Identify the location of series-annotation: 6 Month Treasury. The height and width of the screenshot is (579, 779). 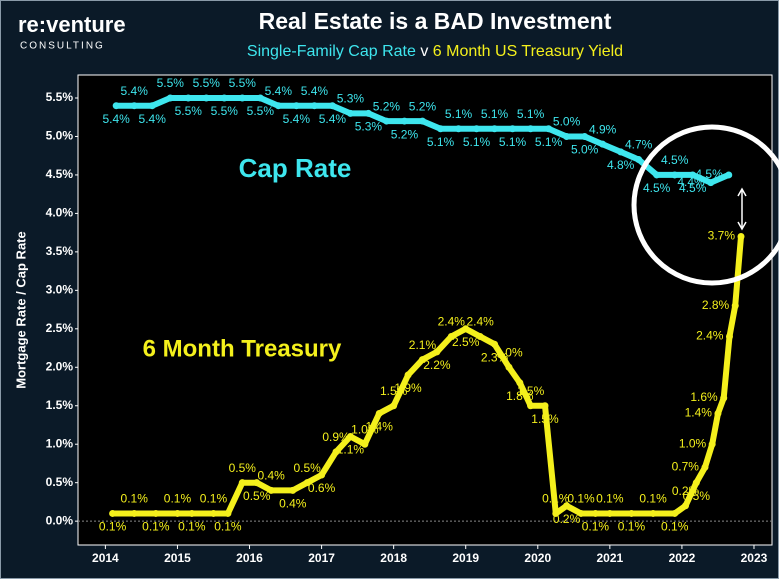
(242, 348).